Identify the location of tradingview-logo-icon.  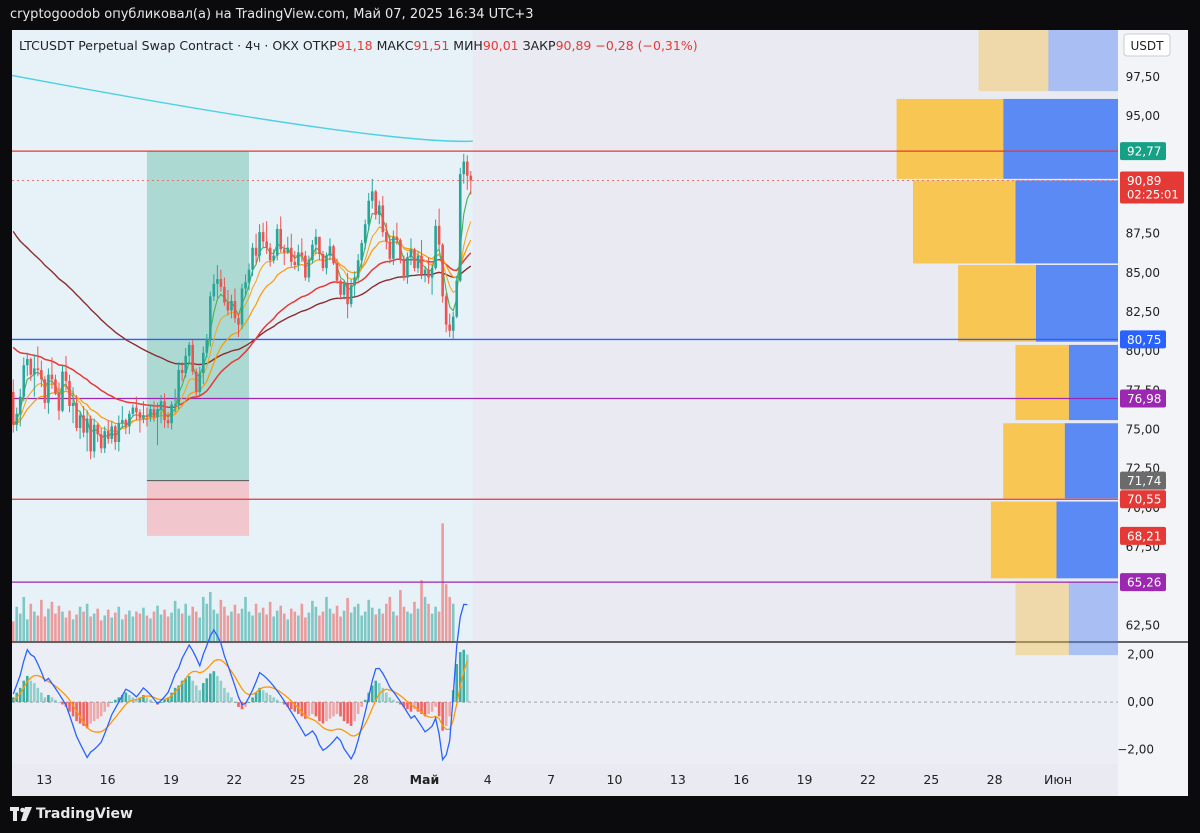
(21, 814).